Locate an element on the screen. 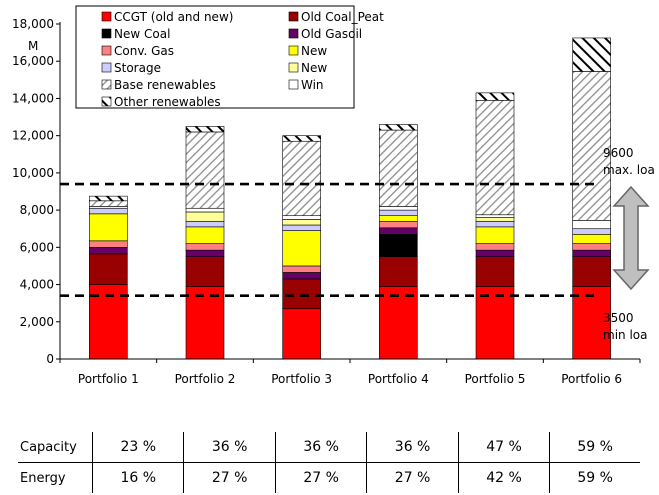 This screenshot has height=495, width=659. summary-row-label: Capacity is located at coordinates (55, 447).